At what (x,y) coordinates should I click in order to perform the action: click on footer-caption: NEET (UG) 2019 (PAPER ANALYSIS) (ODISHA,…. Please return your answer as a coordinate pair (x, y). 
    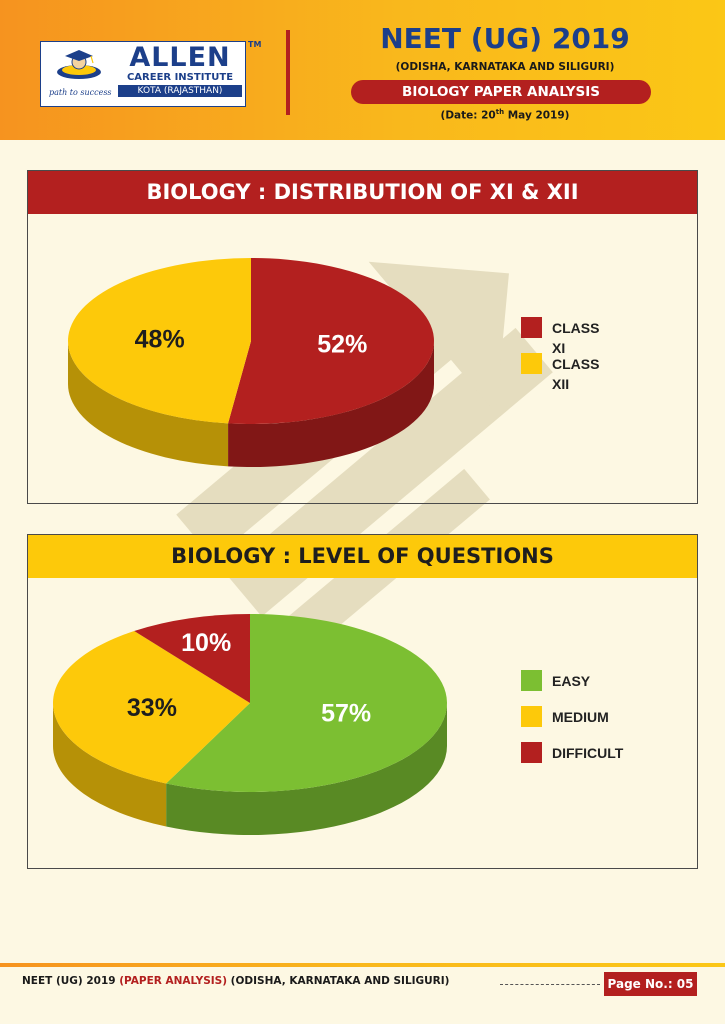
    Looking at the image, I should click on (235, 981).